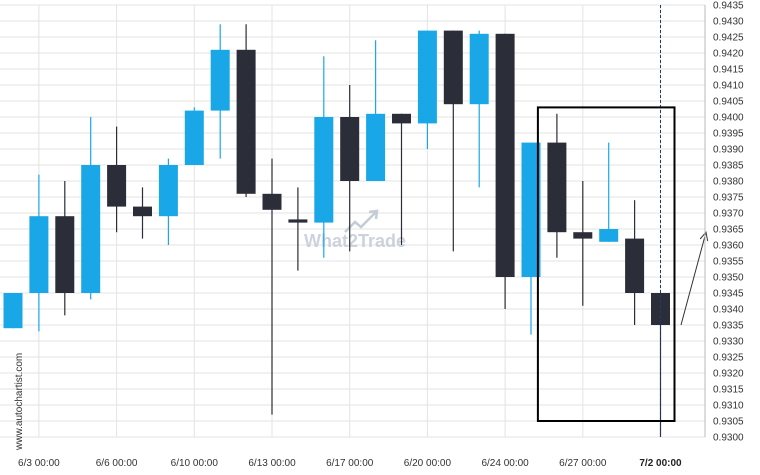 The height and width of the screenshot is (475, 760). I want to click on y-tick-label: 0.9335, so click(728, 326).